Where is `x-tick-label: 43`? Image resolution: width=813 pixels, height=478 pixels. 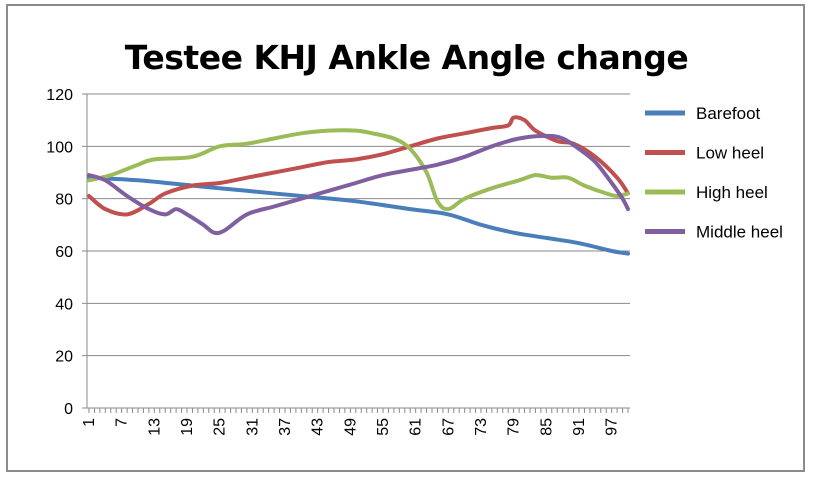 x-tick-label: 43 is located at coordinates (318, 427).